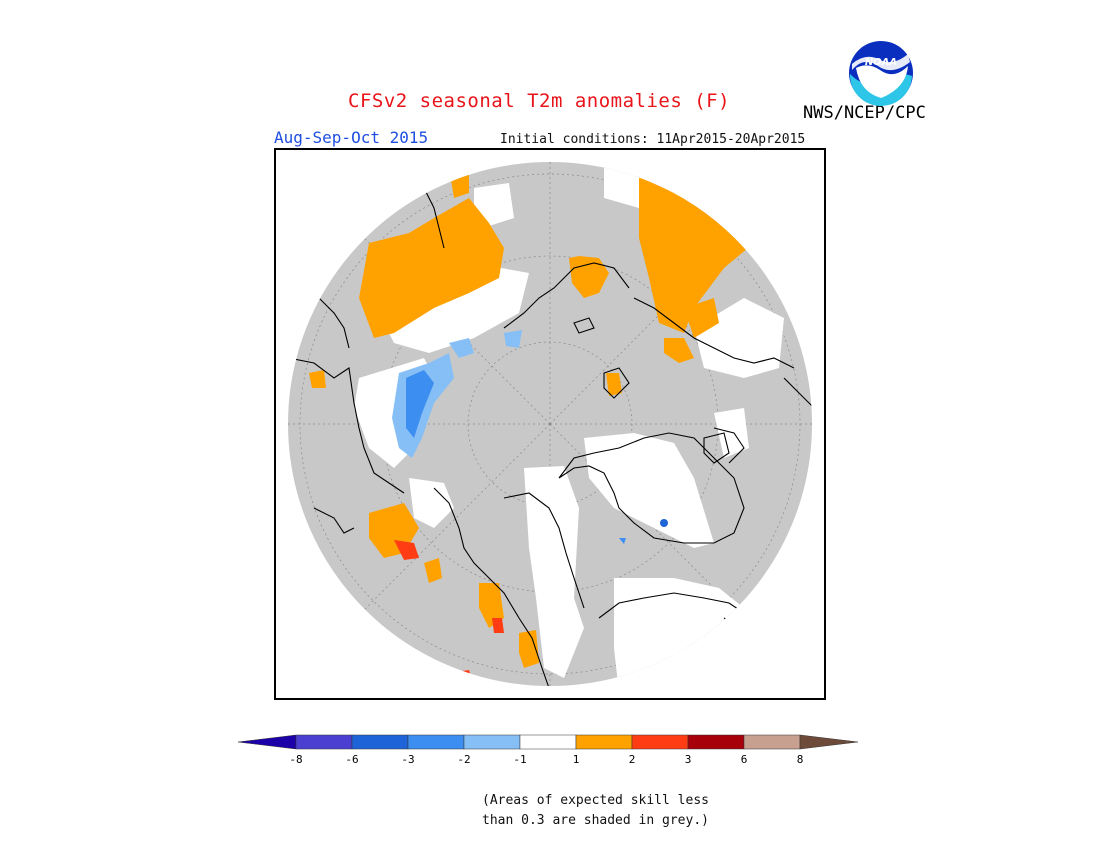 The image size is (1100, 850). Describe the element at coordinates (539, 101) in the screenshot. I see `map-title: CFSv2 seasonal T2m anomalies (F)` at that location.